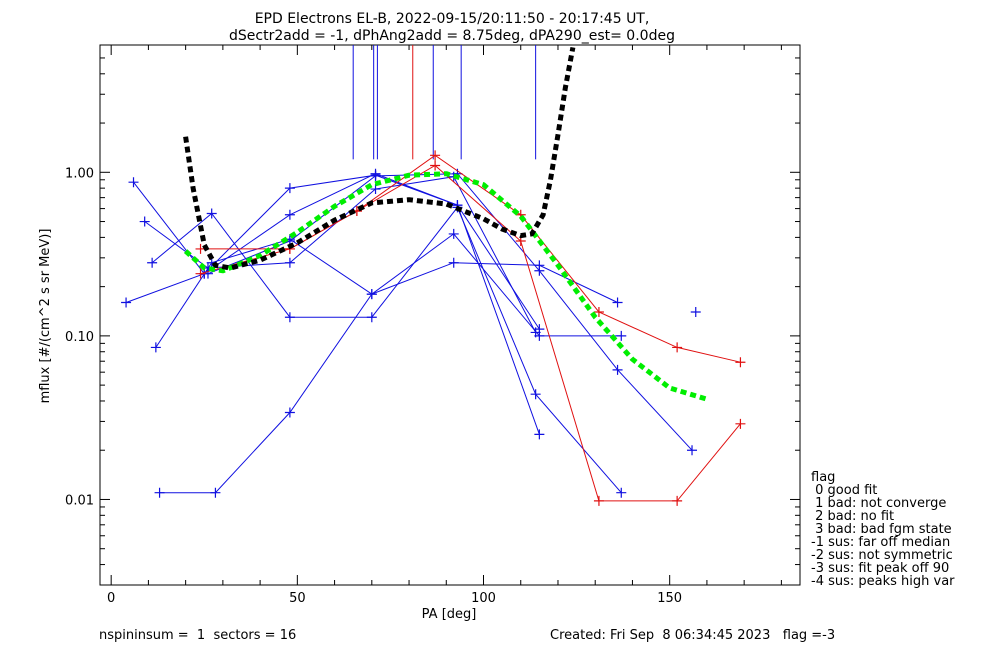 Image resolution: width=1000 pixels, height=650 pixels. What do you see at coordinates (483, 598) in the screenshot?
I see `x-tick-label: 100` at bounding box center [483, 598].